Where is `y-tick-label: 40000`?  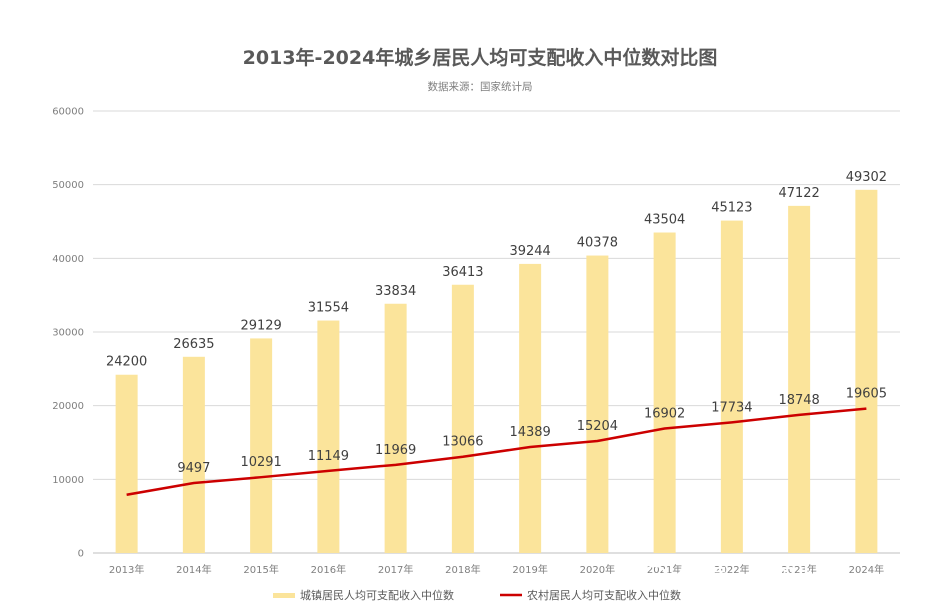
y-tick-label: 40000 is located at coordinates (68, 259).